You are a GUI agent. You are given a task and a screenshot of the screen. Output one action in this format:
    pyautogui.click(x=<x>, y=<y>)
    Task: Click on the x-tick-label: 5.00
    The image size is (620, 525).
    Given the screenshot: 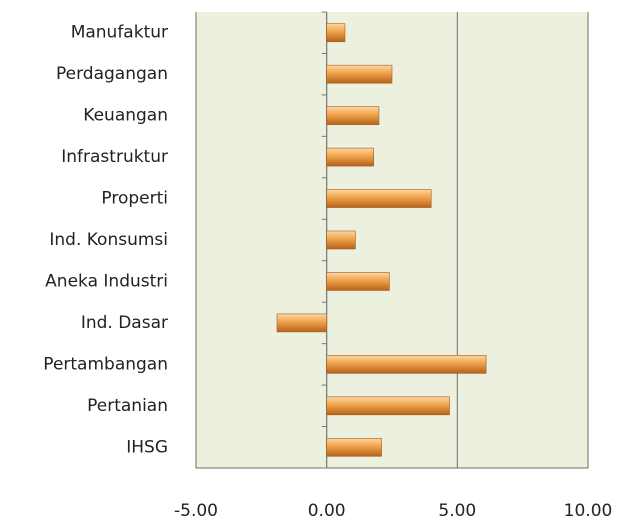 What is the action you would take?
    pyautogui.click(x=457, y=511)
    